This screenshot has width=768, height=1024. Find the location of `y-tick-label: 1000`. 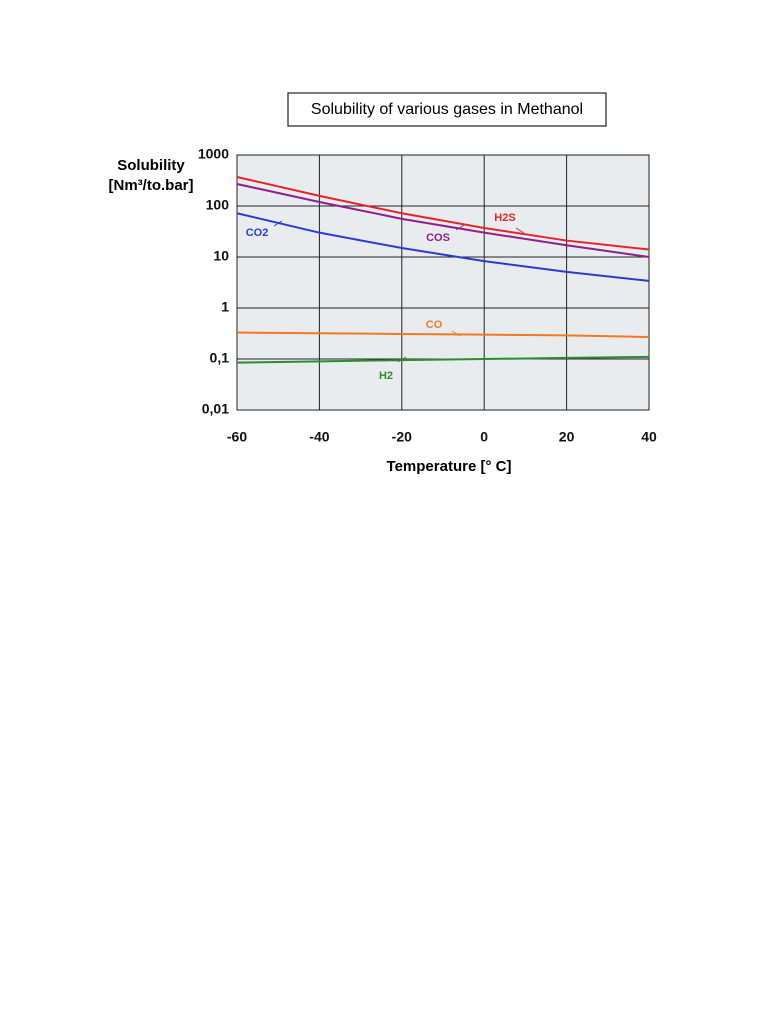

y-tick-label: 1000 is located at coordinates (213, 154).